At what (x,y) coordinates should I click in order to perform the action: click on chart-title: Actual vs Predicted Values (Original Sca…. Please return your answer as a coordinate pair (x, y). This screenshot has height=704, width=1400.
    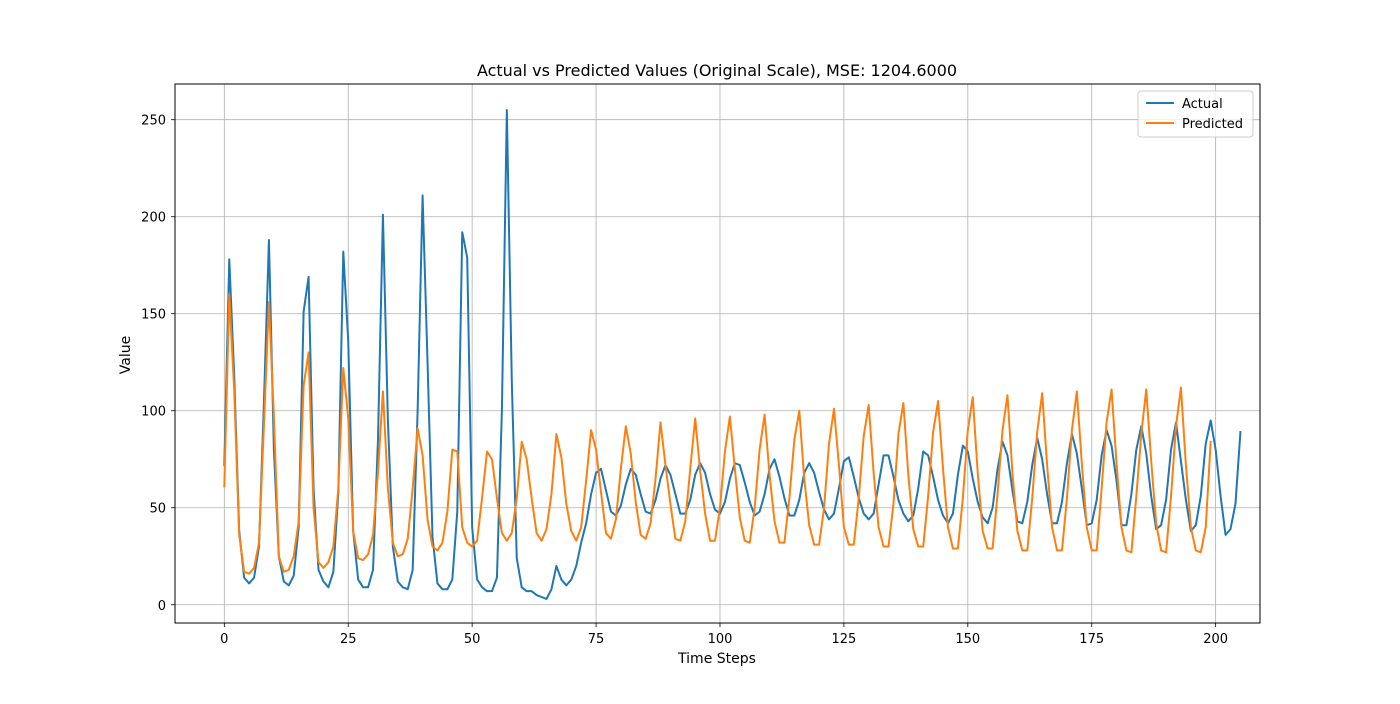
    Looking at the image, I should click on (717, 70).